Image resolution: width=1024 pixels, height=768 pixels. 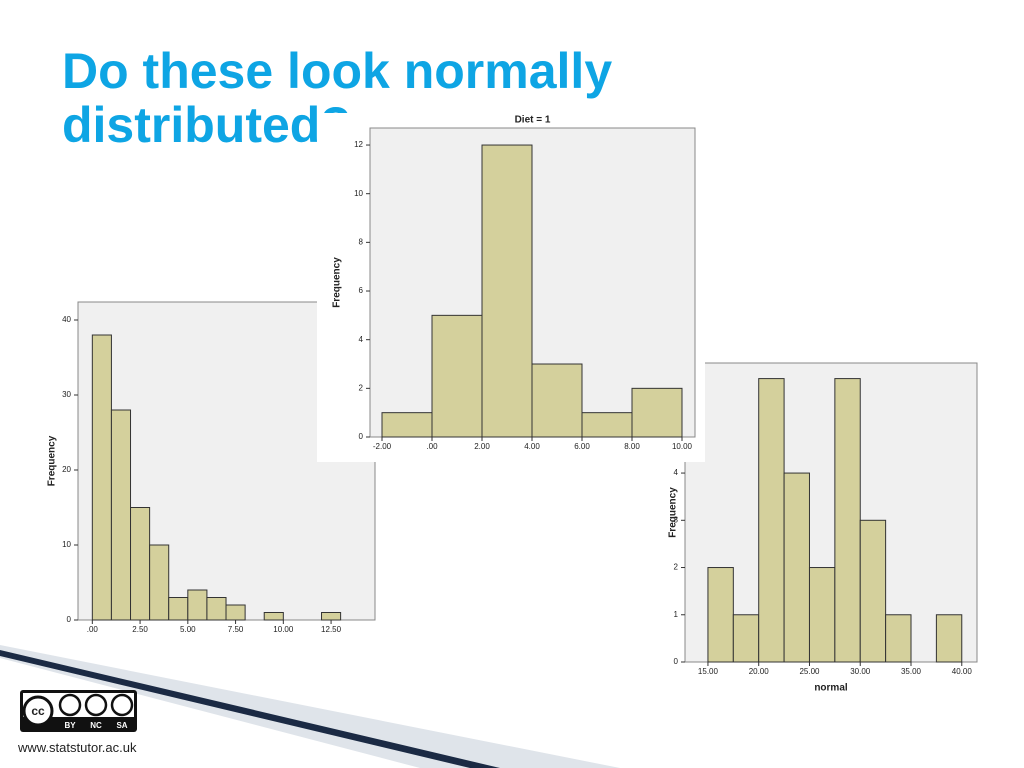 What do you see at coordinates (582, 446) in the screenshot?
I see `x-tick-label: 6.00` at bounding box center [582, 446].